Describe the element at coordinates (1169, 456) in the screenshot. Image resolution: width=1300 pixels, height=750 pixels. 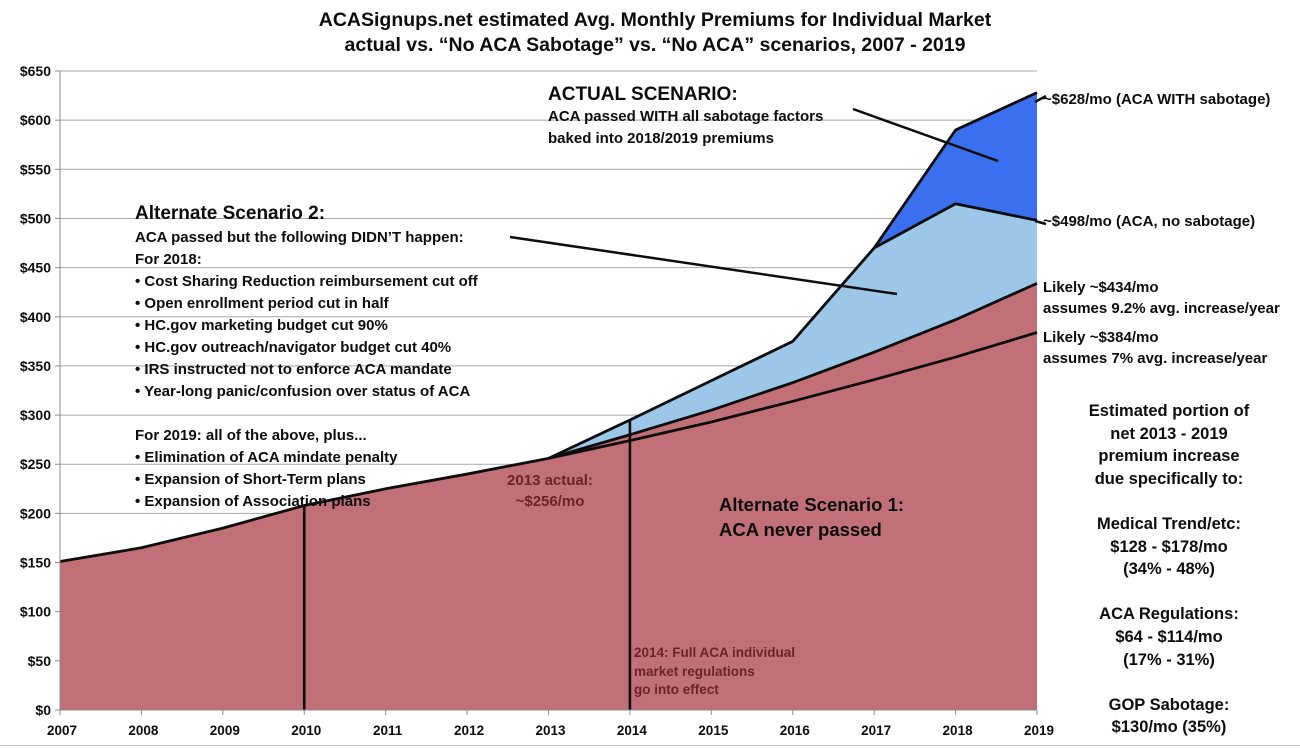
I see `text-line: premium increase` at that location.